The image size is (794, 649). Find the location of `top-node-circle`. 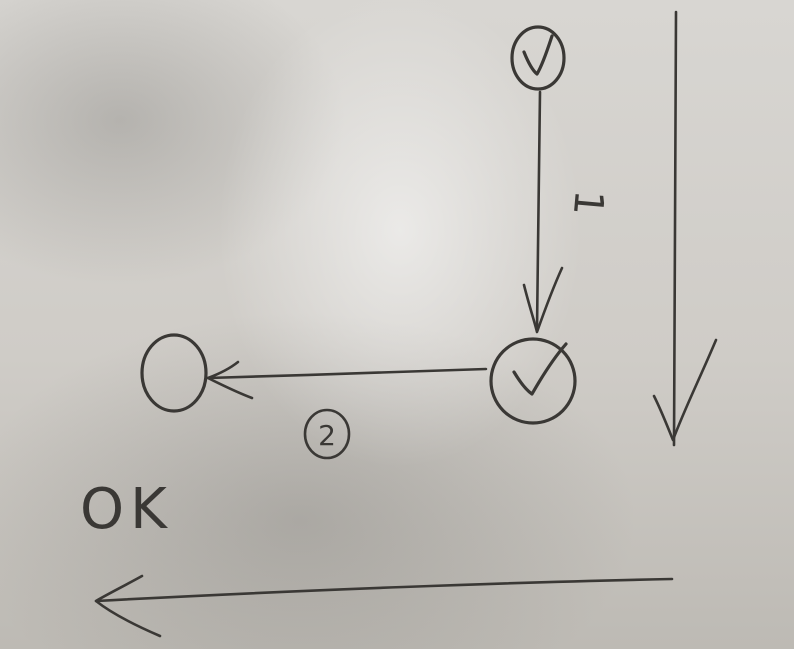

top-node-circle is located at coordinates (538, 58).